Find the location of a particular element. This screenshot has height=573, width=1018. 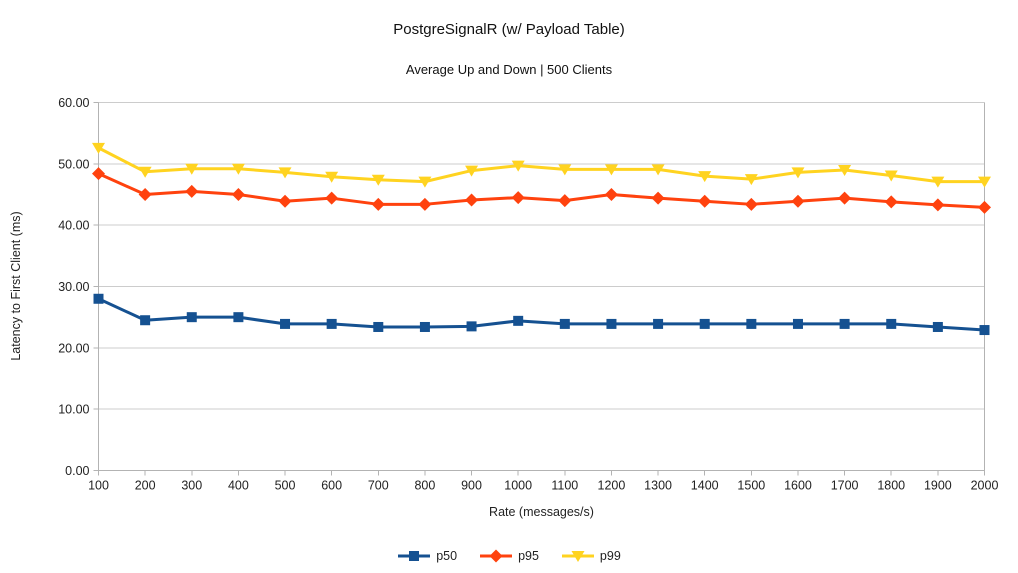

y-tick-label: 30.00 is located at coordinates (73, 287).